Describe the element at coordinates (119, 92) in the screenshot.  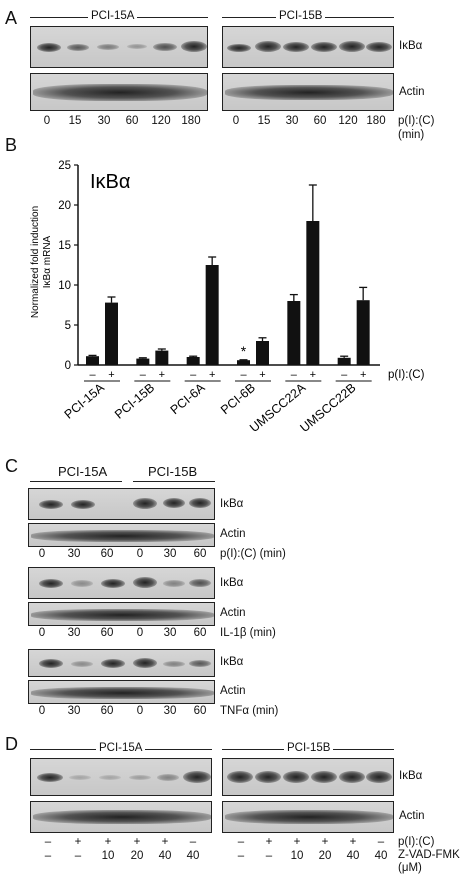
I see `blot-a-actin-pci15a` at that location.